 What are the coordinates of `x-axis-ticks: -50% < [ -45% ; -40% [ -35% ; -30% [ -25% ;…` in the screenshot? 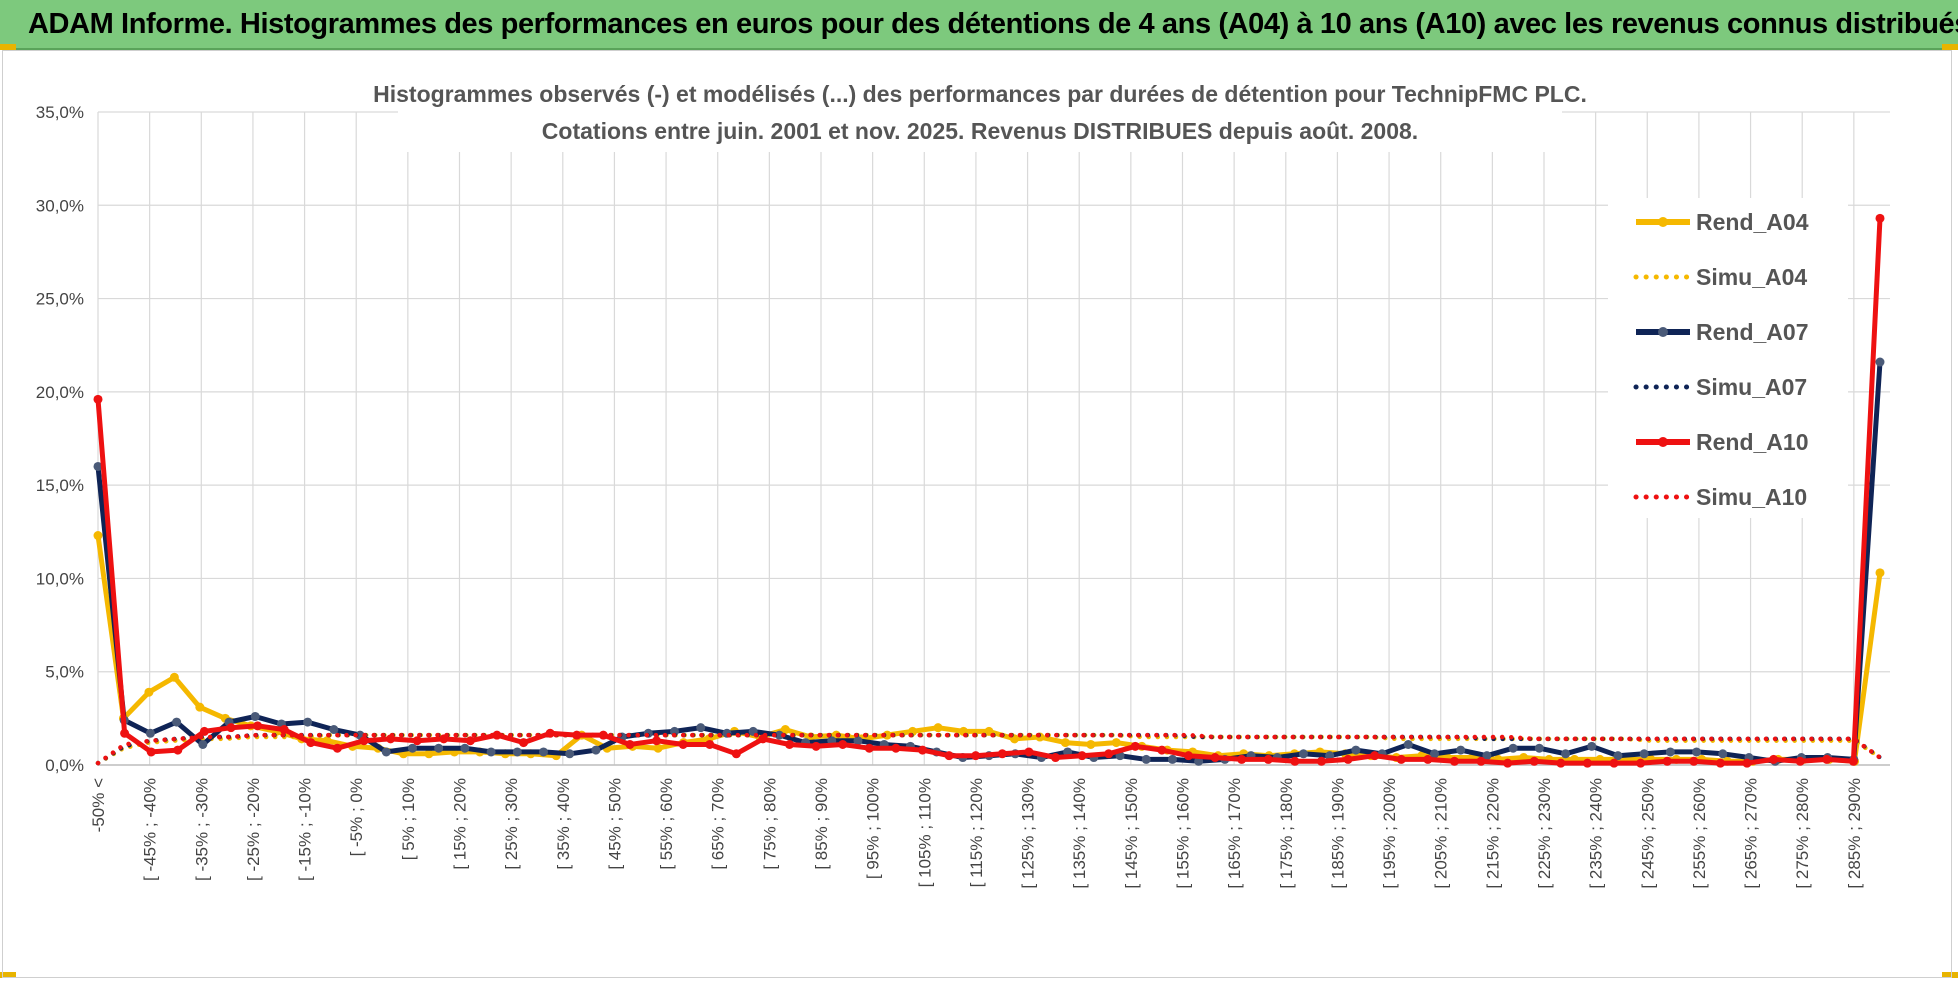 It's located at (976, 833).